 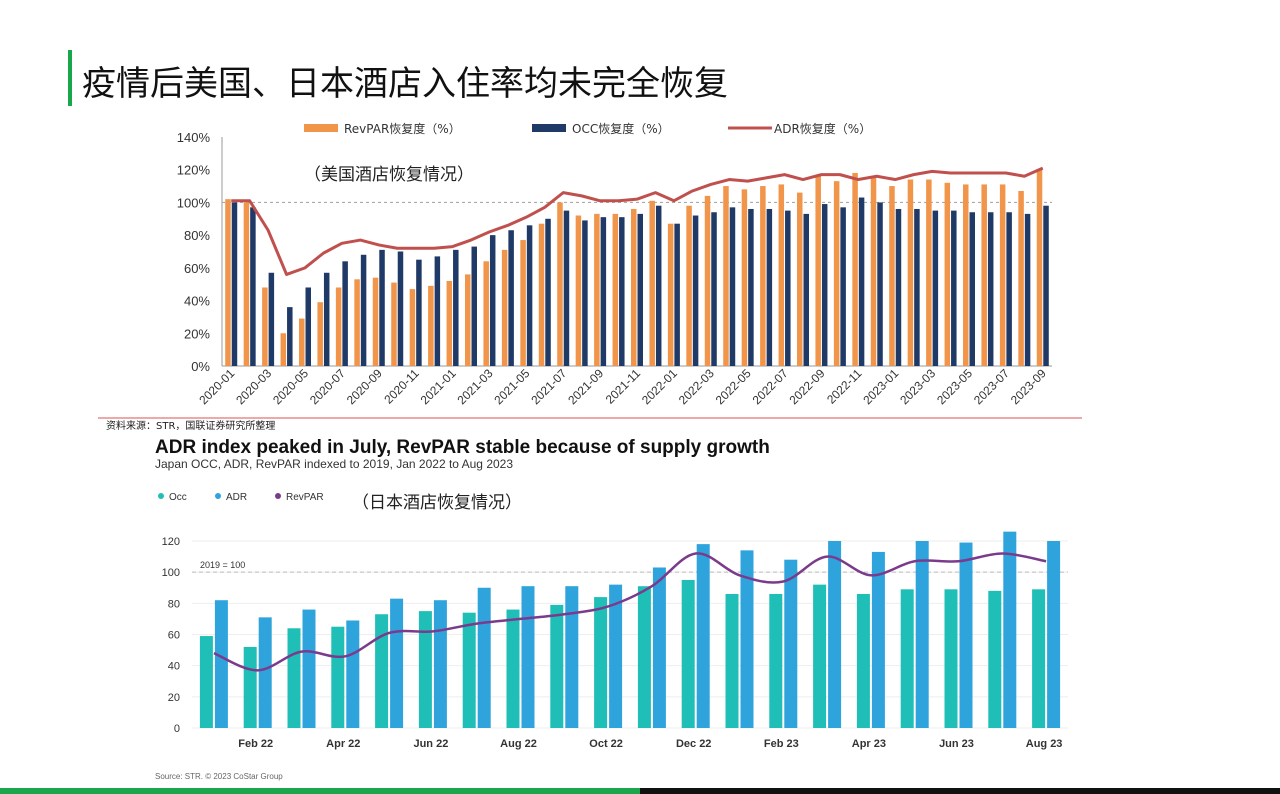 I want to click on us-legend-label: RevPAR恢复度（%）, so click(x=402, y=128).